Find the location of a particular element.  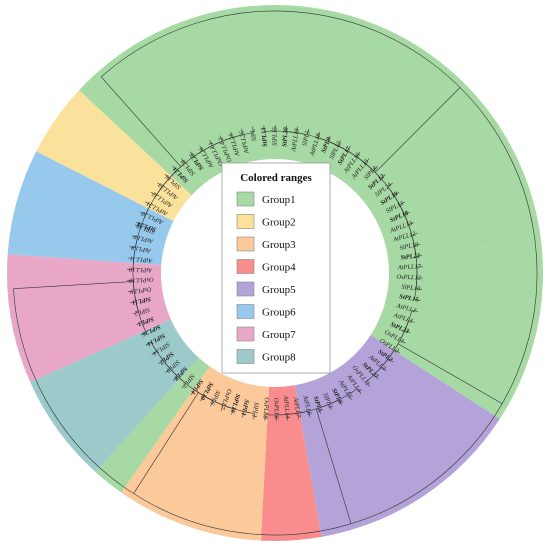

leaf-label: SlPL2 is located at coordinates (142, 311).